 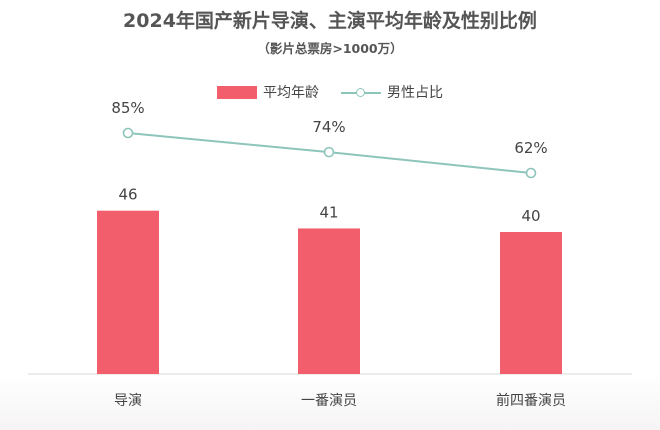 What do you see at coordinates (330, 48) in the screenshot?
I see `chart-subtitle: （影片总票房>1000万）` at bounding box center [330, 48].